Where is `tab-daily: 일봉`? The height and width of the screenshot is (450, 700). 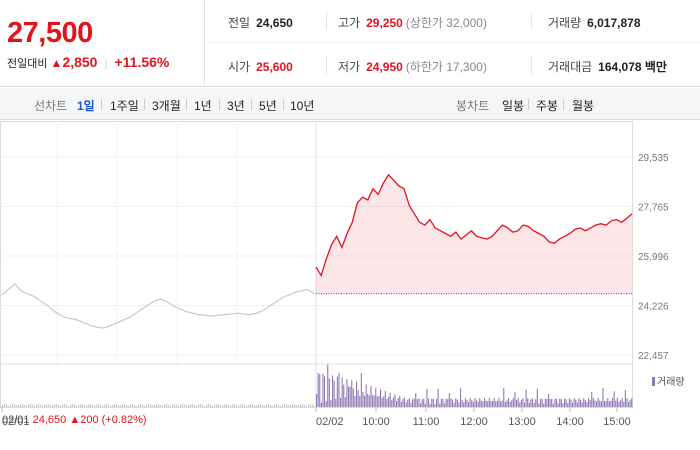 tab-daily: 일봉 is located at coordinates (513, 106).